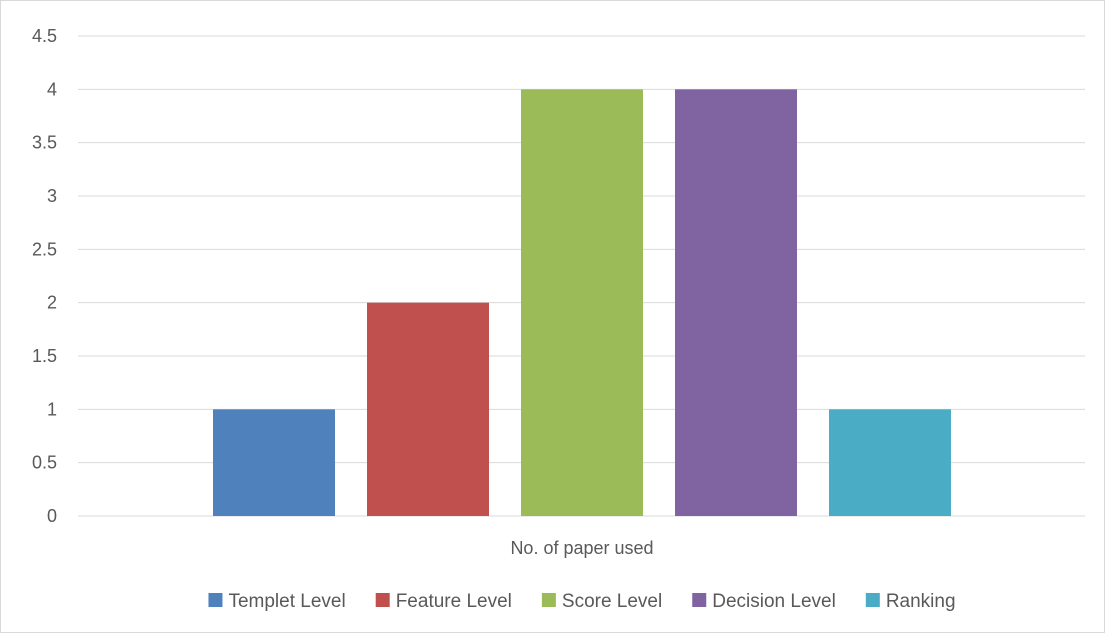  What do you see at coordinates (44, 276) in the screenshot?
I see `y-axis-tick-labels: 0 0.5 1 1.5 2 2.5 3 3.5 4 4.5` at bounding box center [44, 276].